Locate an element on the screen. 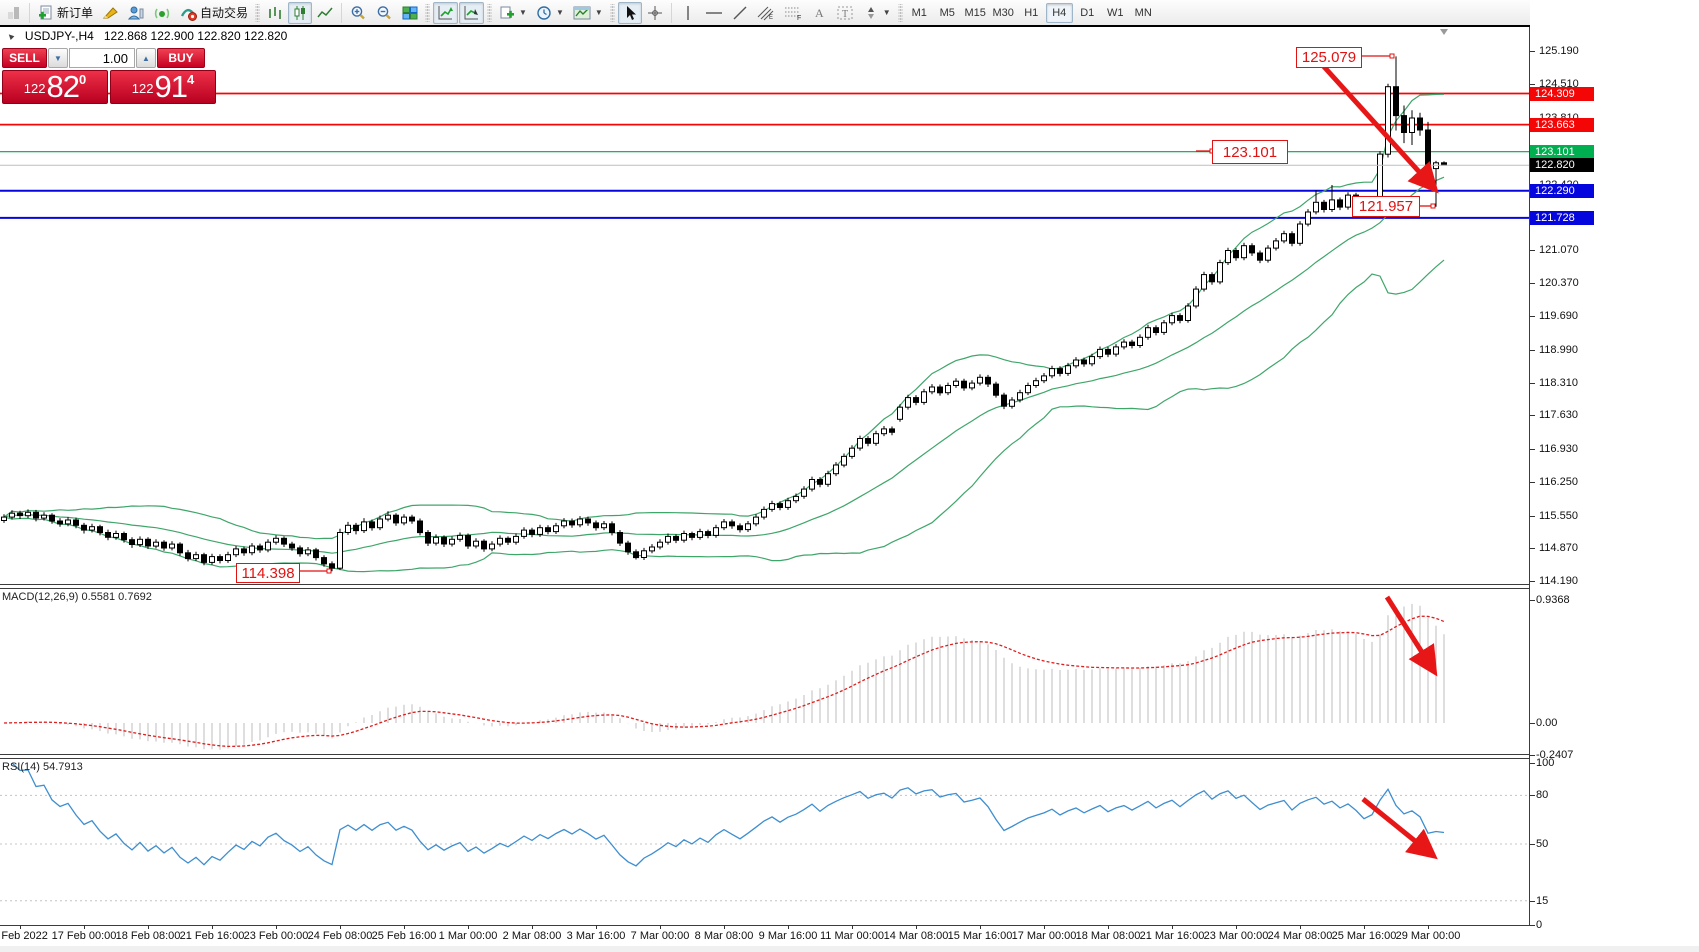 This screenshot has width=1699, height=952. app-chart-icon is located at coordinates (13, 13).